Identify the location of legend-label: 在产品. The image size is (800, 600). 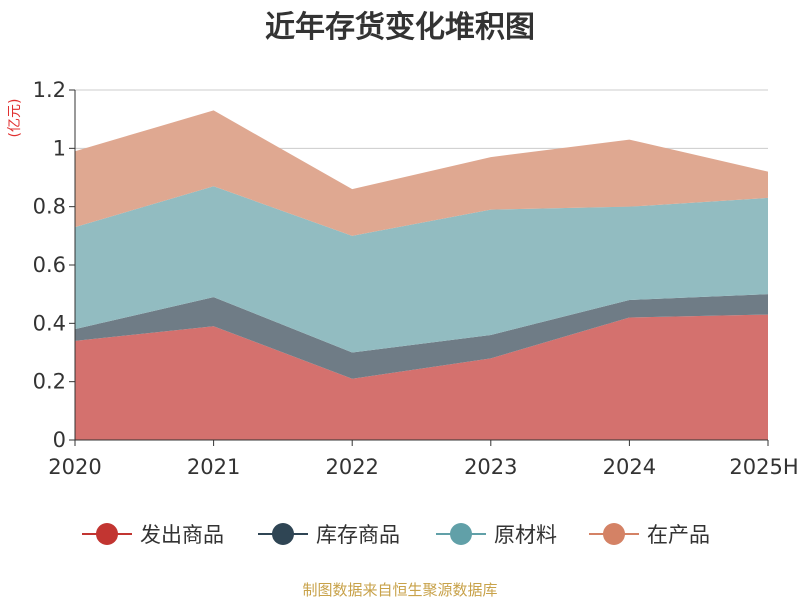
(678, 535).